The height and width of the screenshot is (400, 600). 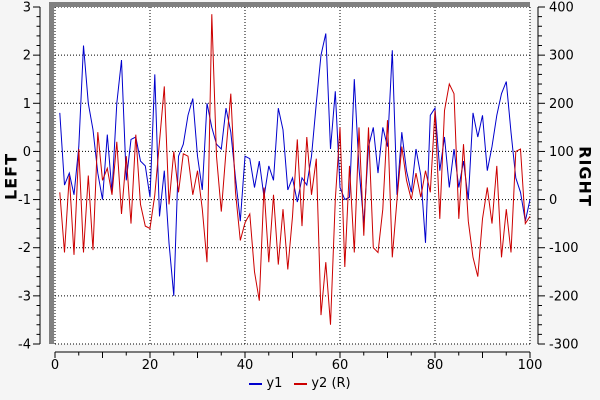 I want to click on y2-line-swatch, so click(x=301, y=384).